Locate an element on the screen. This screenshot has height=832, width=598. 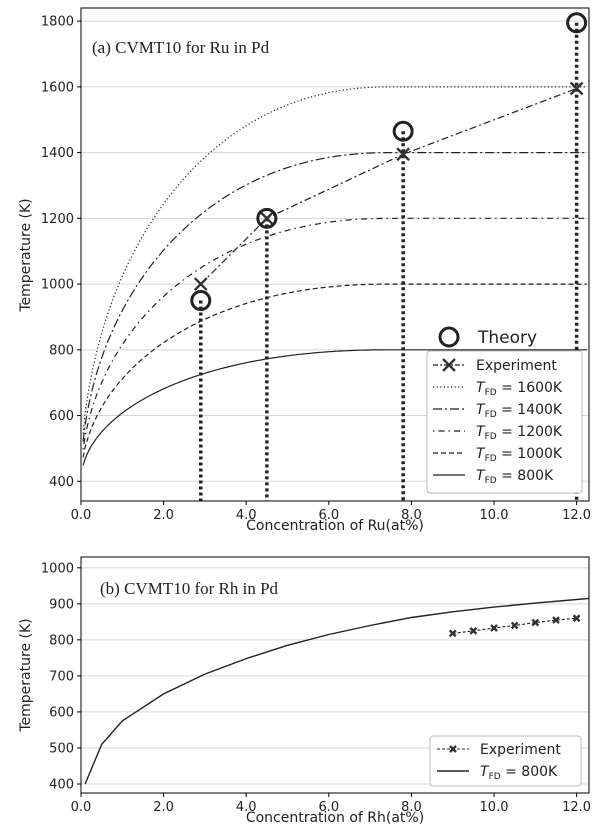
legend-label: TFD = 1400K is located at coordinates (519, 411).